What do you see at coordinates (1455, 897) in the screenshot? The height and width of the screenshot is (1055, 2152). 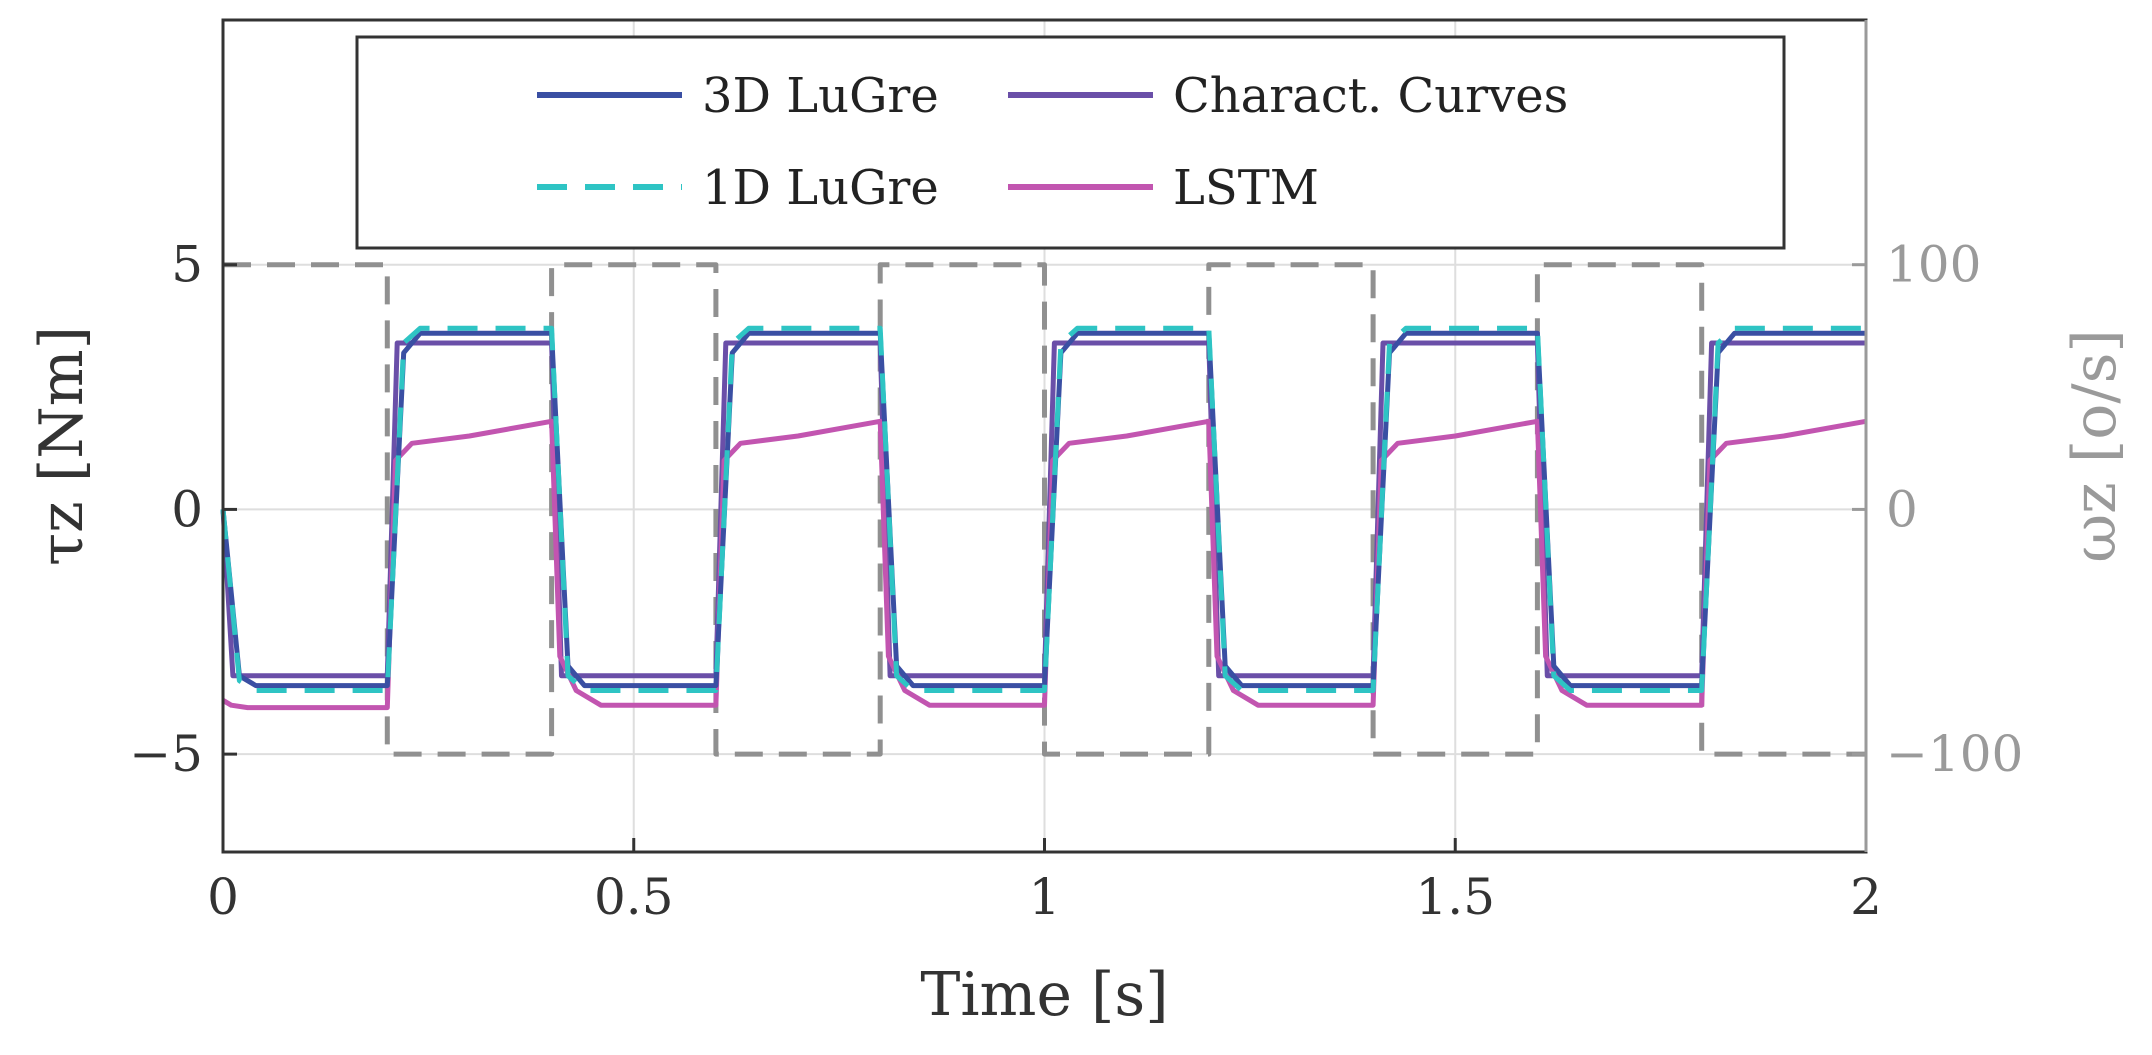 I see `x-tick-label-3: 1.5` at bounding box center [1455, 897].